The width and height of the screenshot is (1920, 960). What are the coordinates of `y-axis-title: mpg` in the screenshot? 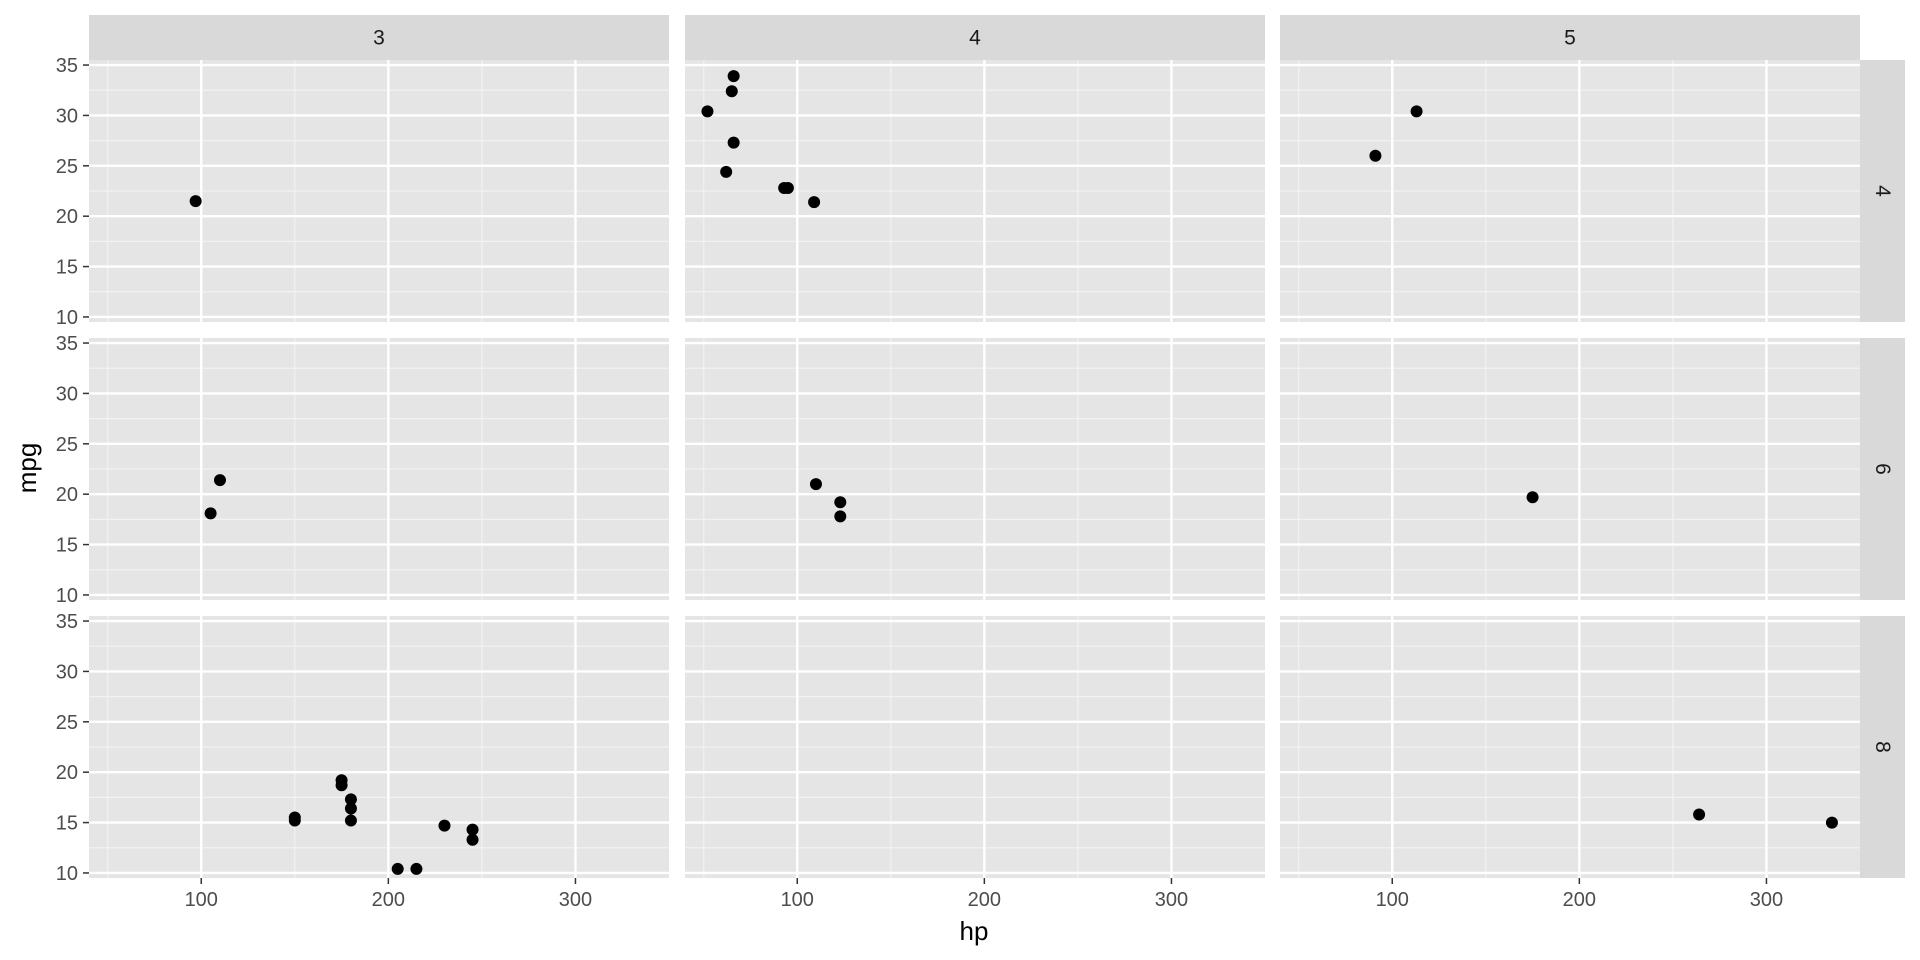 It's located at (27, 468).